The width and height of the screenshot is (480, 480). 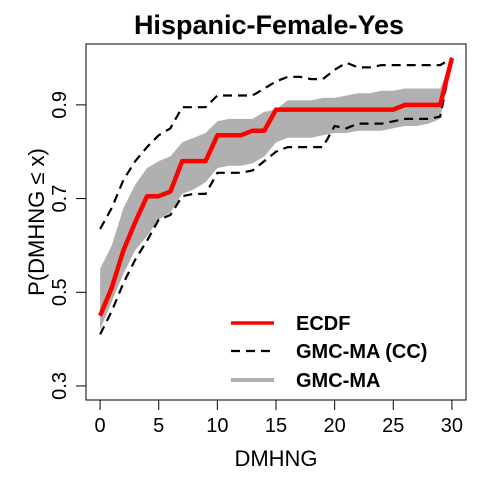 What do you see at coordinates (275, 458) in the screenshot?
I see `x-axis-label: DMHNG` at bounding box center [275, 458].